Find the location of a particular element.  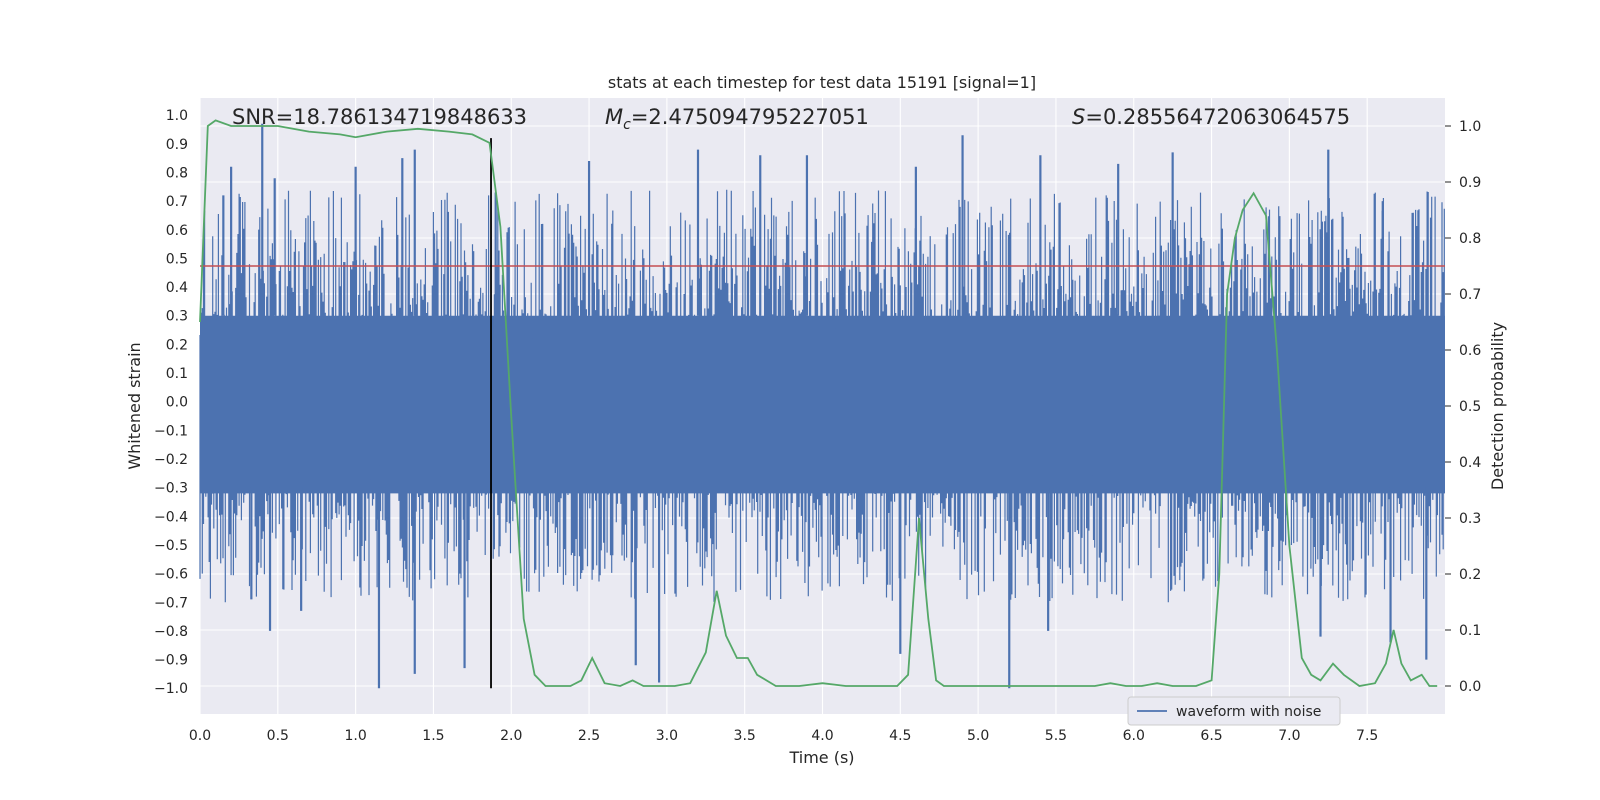

s-symbol: S is located at coordinates (1078, 117).